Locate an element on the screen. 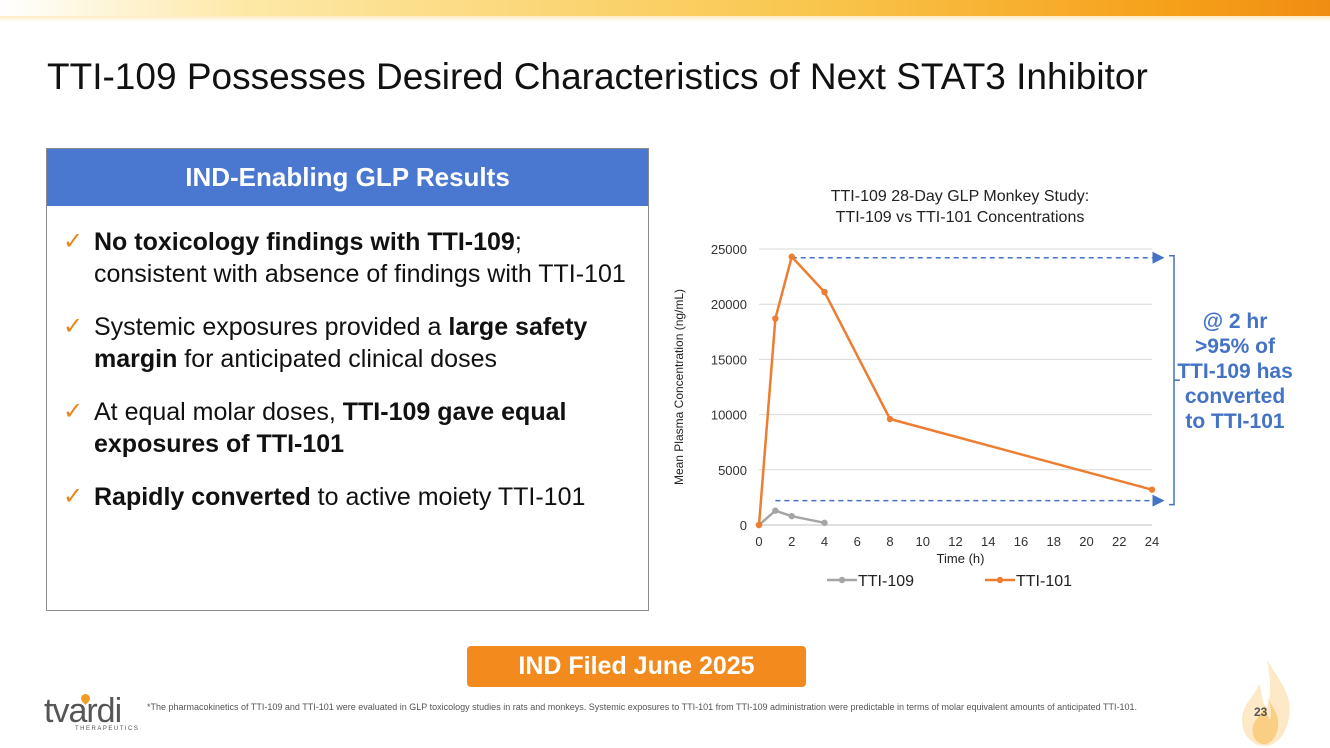  x-tick-label: 16 is located at coordinates (1021, 541).